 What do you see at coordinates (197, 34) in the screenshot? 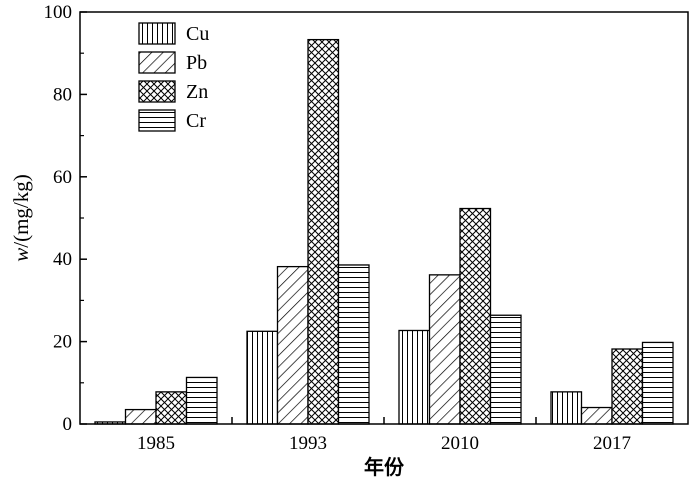
I see `legend-label-cu: Cu` at bounding box center [197, 34].